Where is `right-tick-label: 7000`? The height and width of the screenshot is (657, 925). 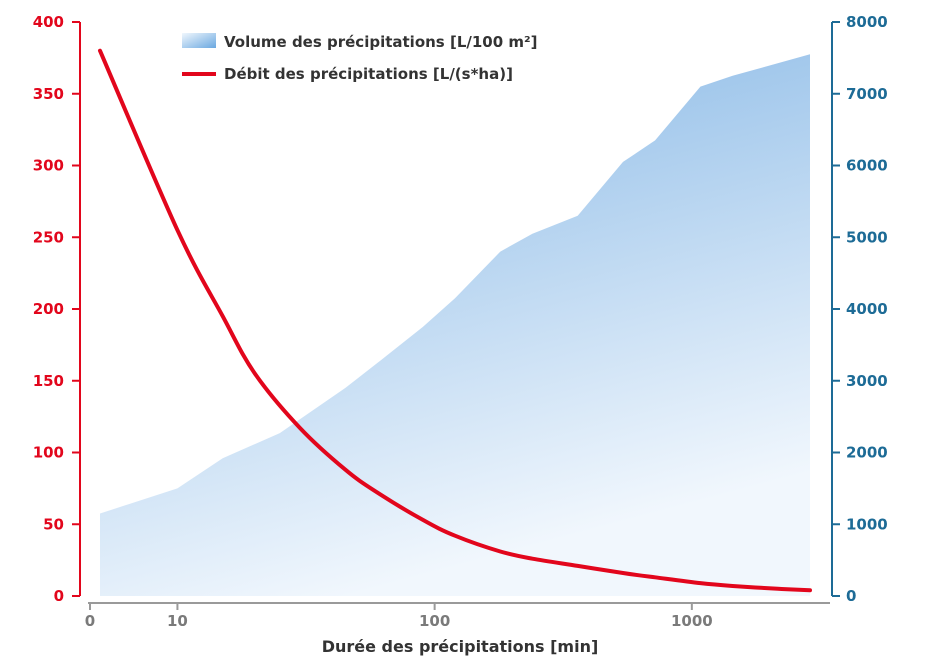
right-tick-label: 7000 is located at coordinates (867, 94).